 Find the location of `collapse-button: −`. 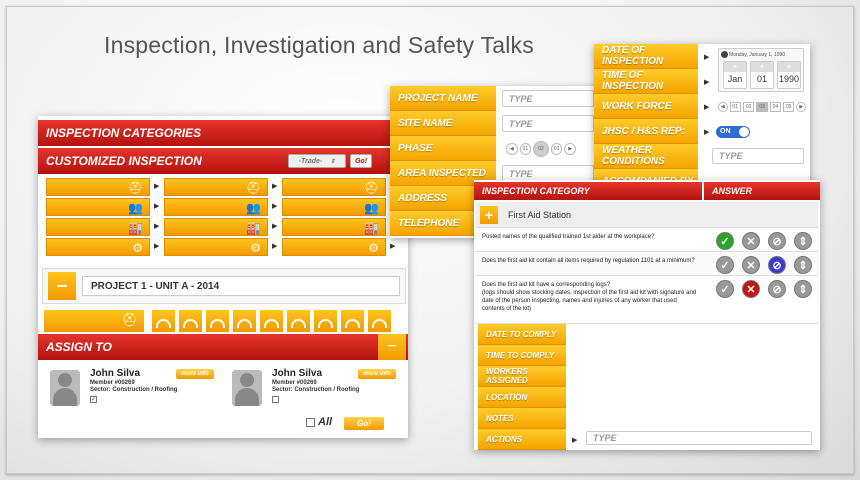

collapse-button: − is located at coordinates (62, 286).